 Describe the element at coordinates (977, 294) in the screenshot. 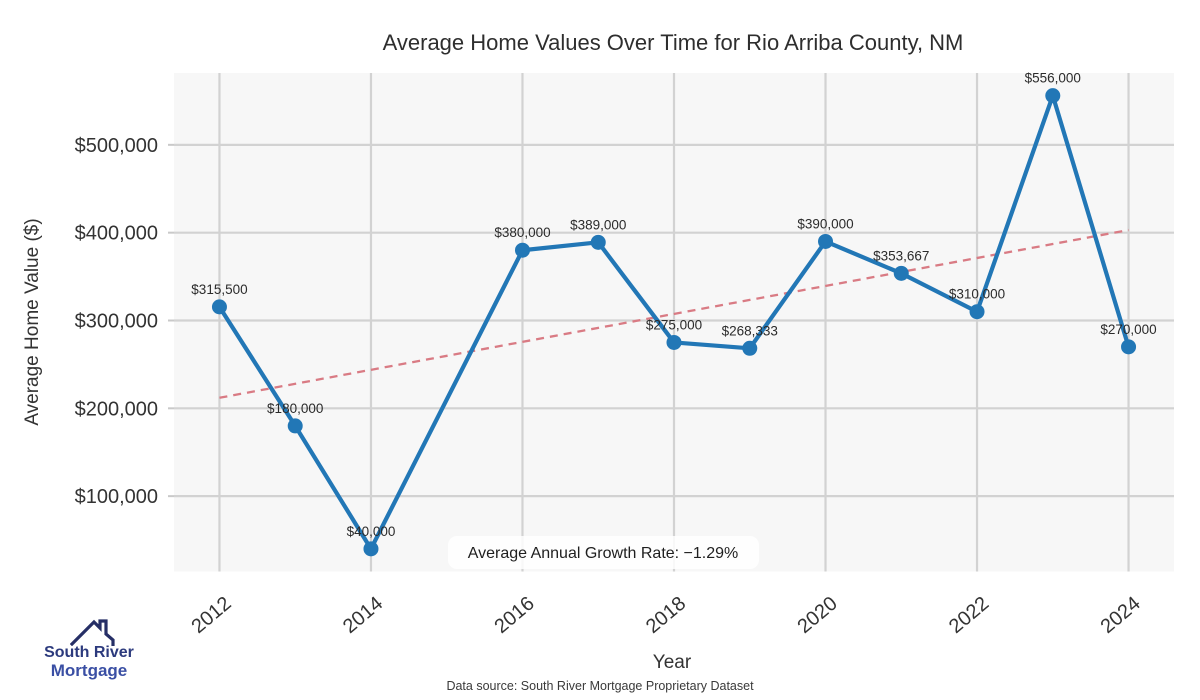

I see `data-point-label: $310,000` at that location.